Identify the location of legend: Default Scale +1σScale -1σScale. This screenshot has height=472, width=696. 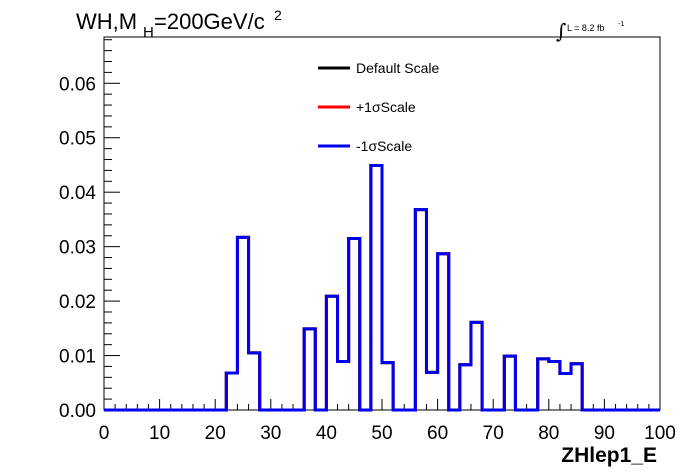
(378, 107).